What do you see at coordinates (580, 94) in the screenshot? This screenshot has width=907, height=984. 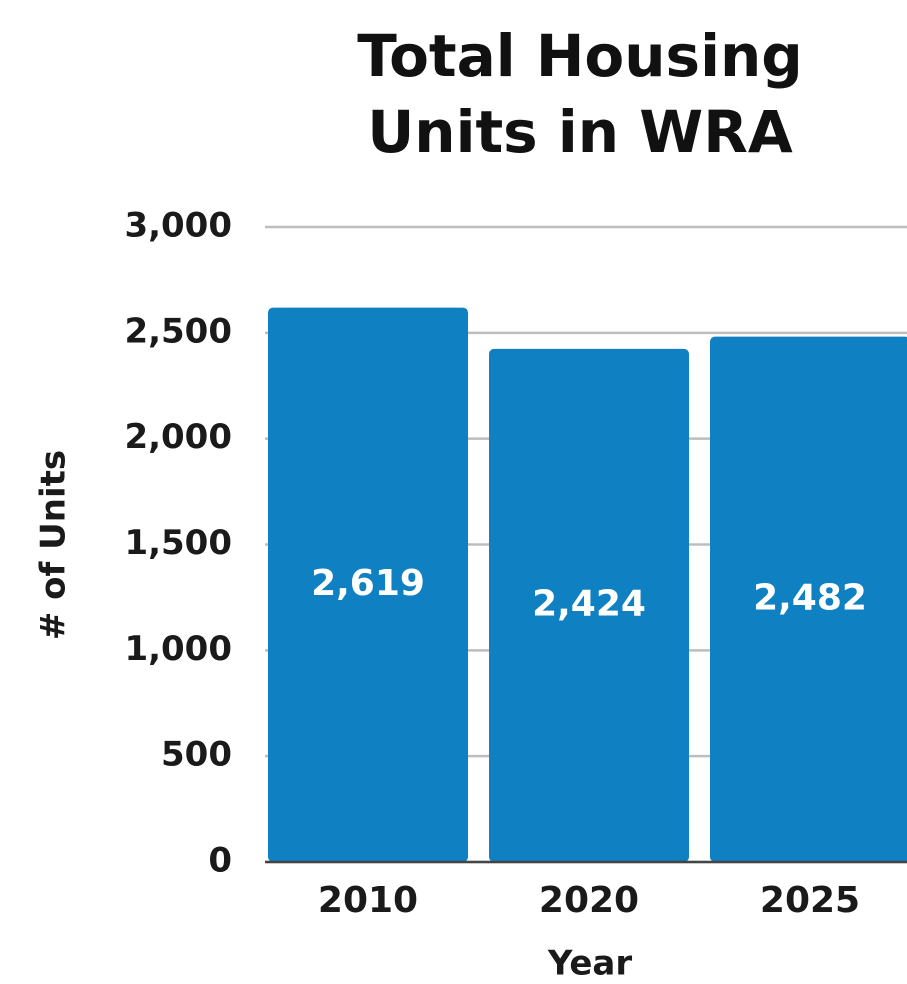 I see `chart-title: Total Housing Units in WRA` at bounding box center [580, 94].